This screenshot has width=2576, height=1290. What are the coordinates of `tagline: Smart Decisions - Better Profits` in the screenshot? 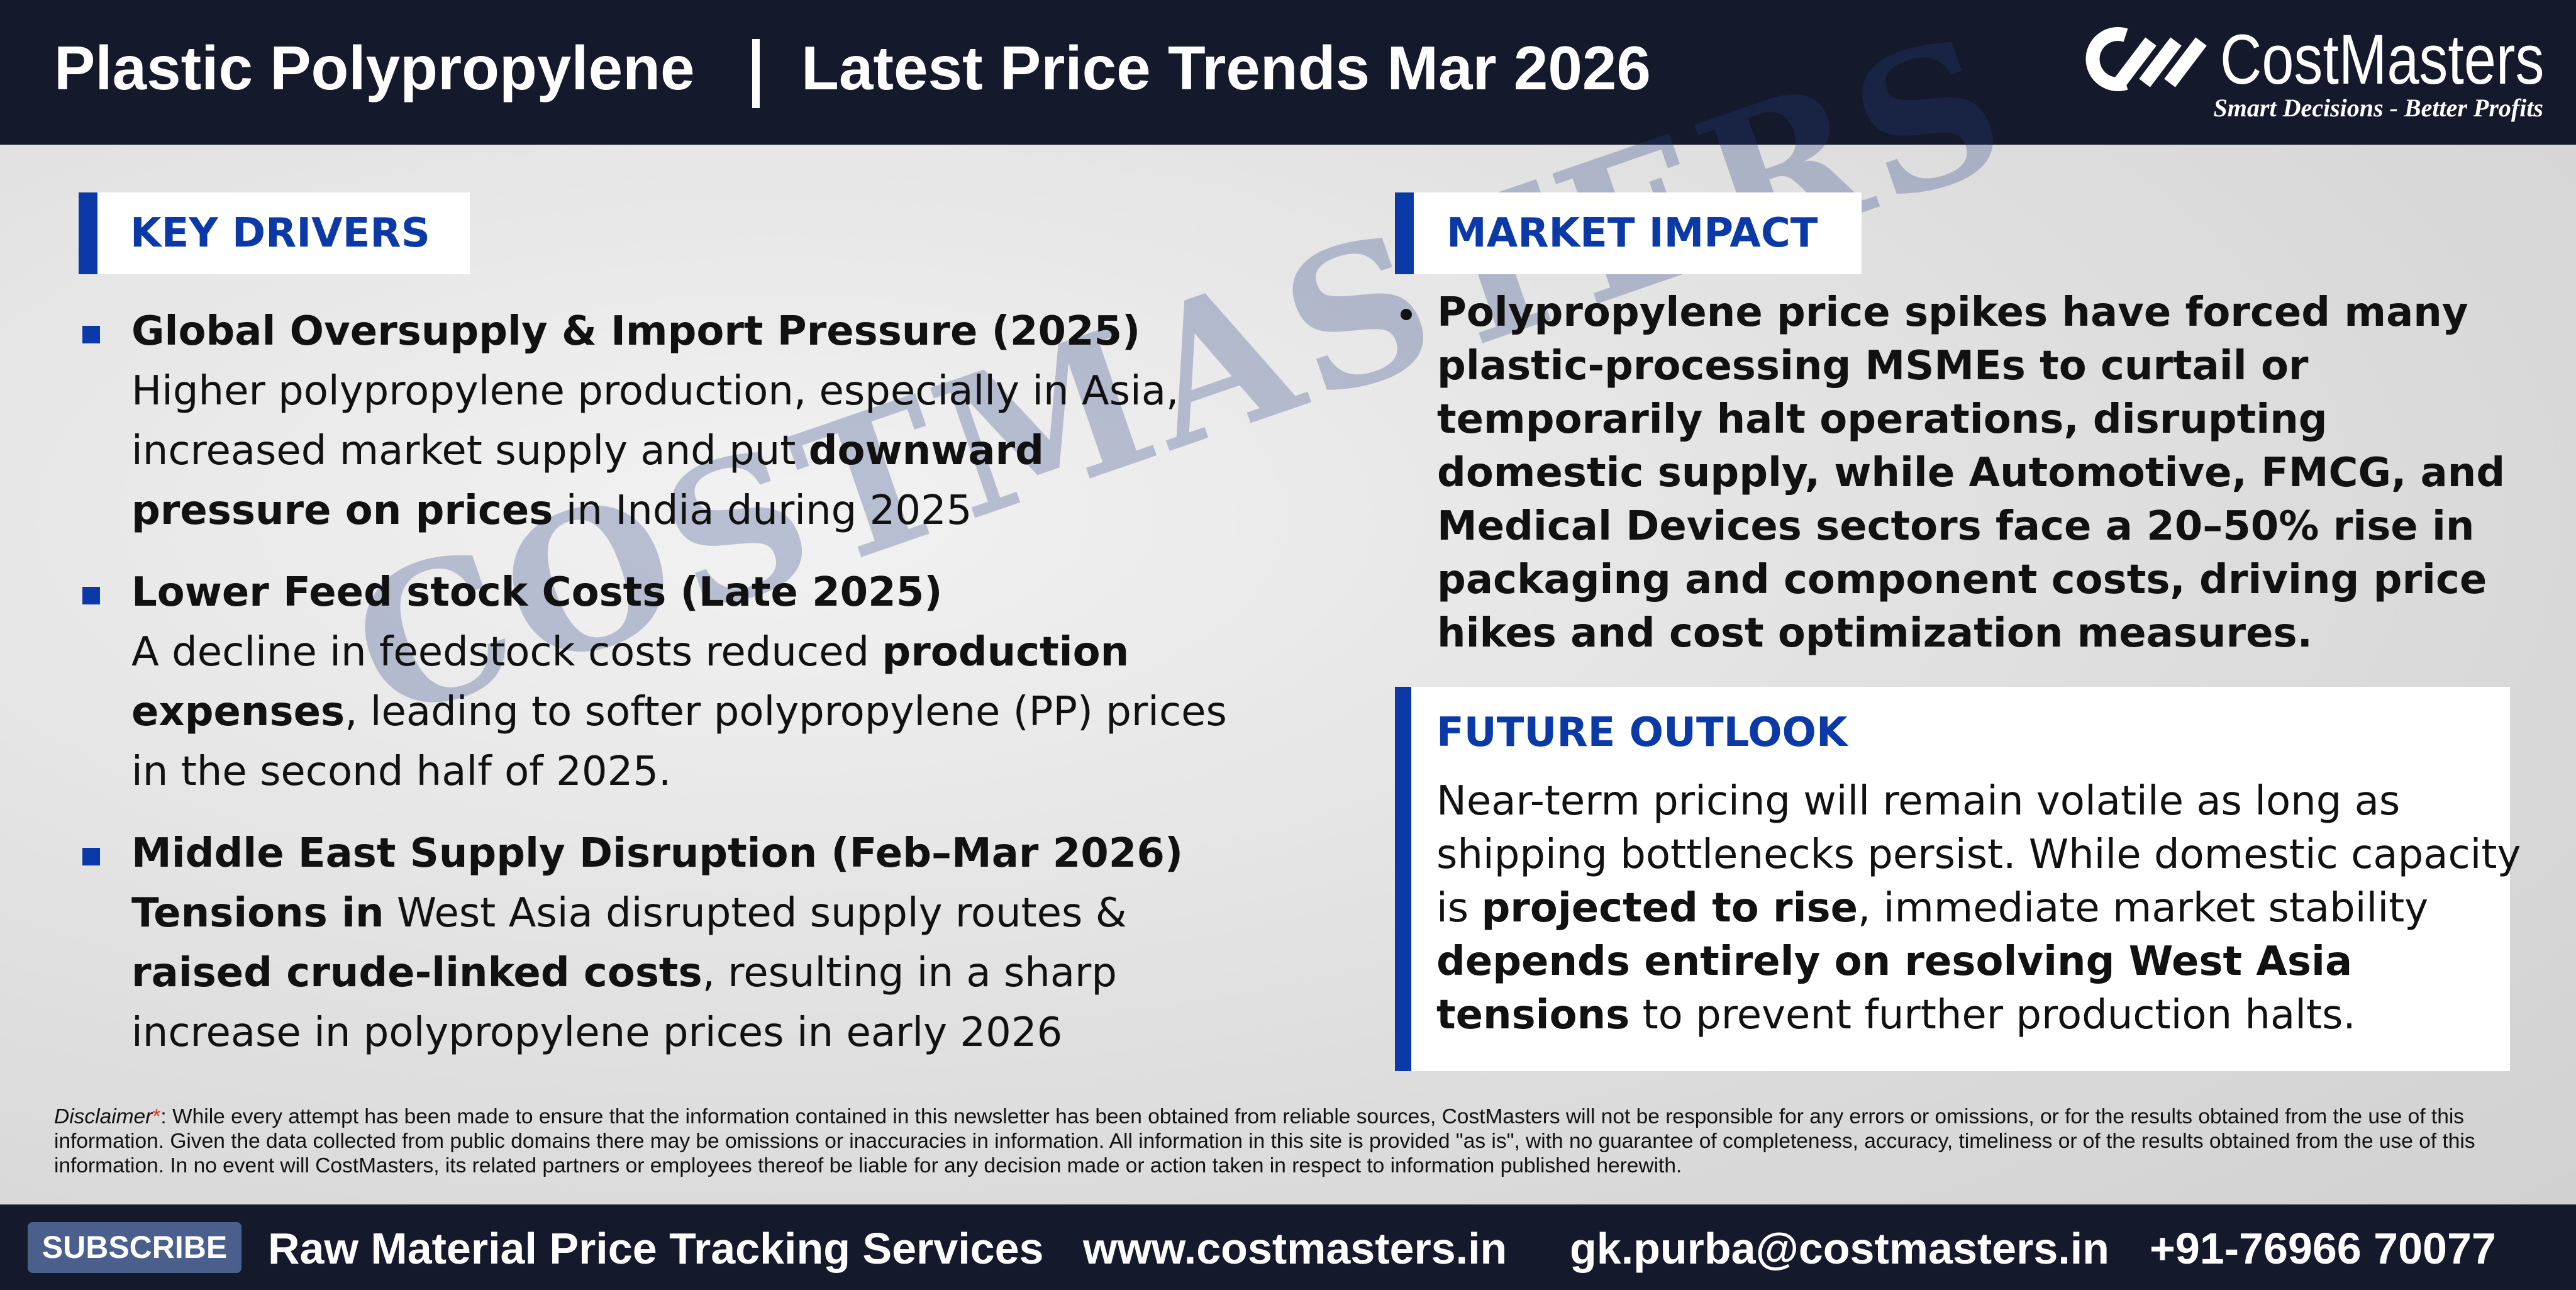 It's located at (2378, 108).